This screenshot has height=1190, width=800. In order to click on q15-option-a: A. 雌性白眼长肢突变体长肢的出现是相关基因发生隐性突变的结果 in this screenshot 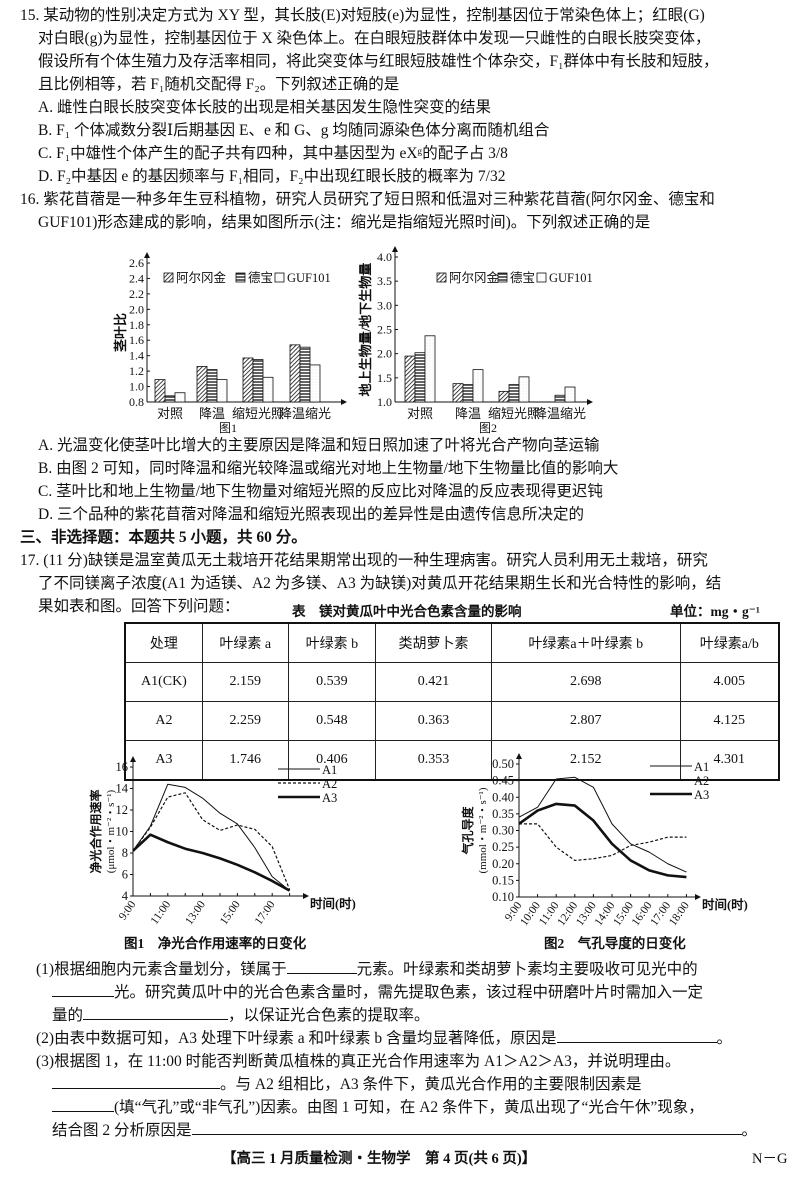, I will do `click(264, 107)`.